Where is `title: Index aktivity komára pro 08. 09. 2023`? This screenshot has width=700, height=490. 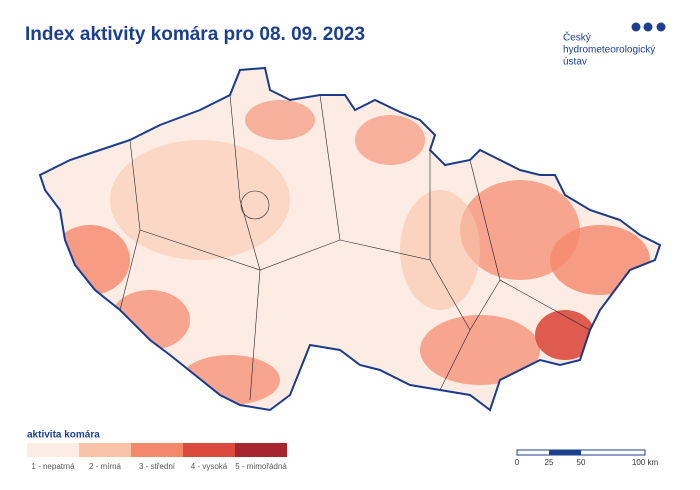
title: Index aktivity komára pro 08. 09. 2023 is located at coordinates (195, 34).